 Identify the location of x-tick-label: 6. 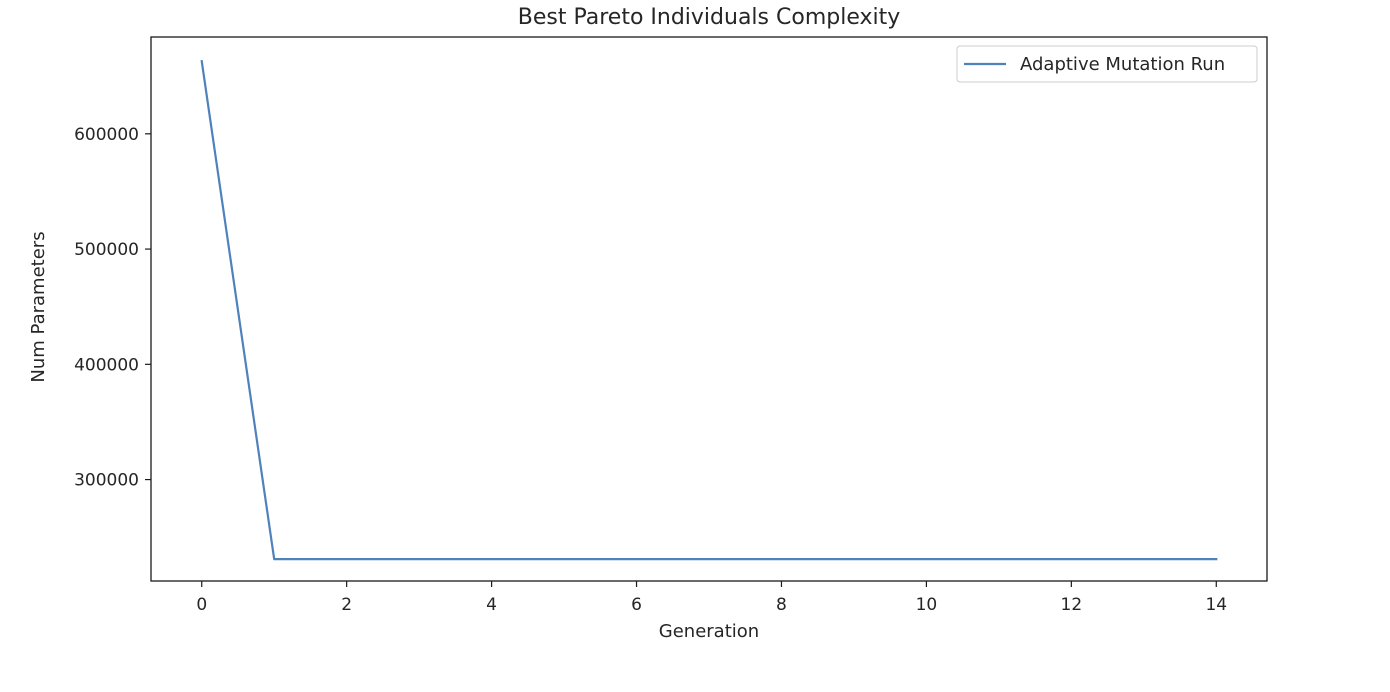
(636, 605).